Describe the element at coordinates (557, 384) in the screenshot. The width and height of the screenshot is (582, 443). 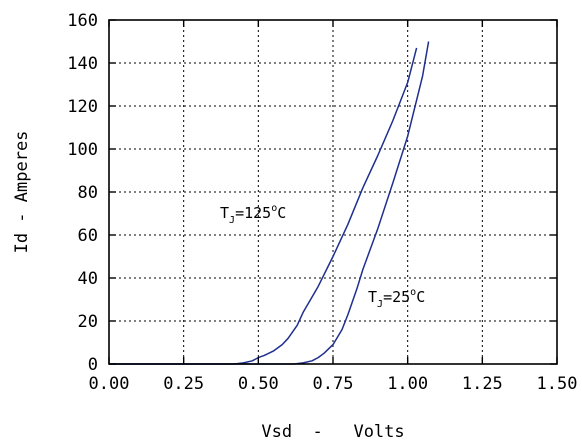
I see `x-tick-label: 1.50` at that location.